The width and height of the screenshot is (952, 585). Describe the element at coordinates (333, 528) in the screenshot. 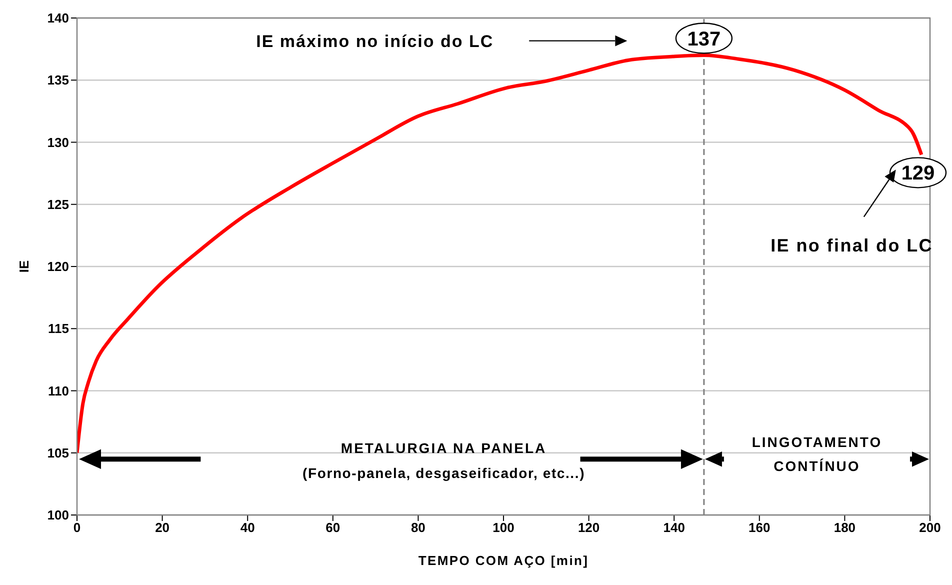

I see `x-tick-label: 60` at that location.